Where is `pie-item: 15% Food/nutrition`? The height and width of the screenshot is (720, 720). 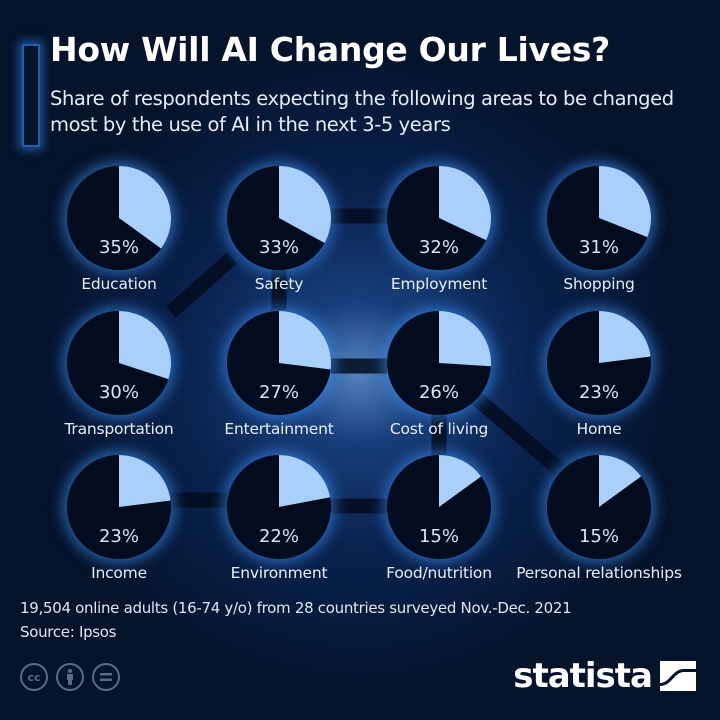
pie-item: 15% Food/nutrition is located at coordinates (439, 527).